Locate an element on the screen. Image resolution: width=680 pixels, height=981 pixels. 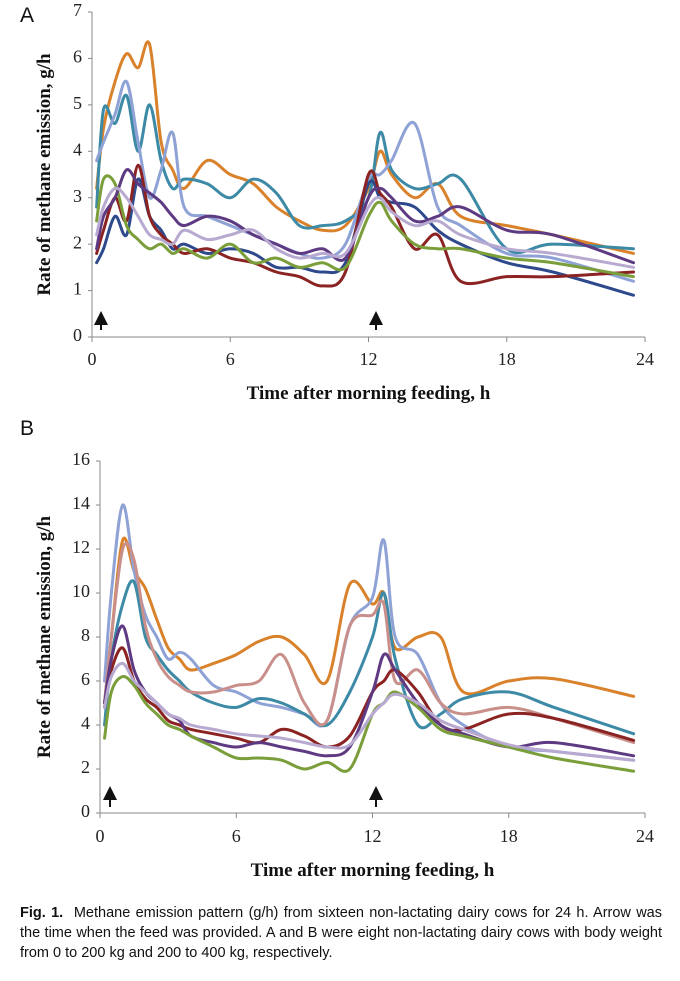
caption-label: Fig. 1. is located at coordinates (42, 913).